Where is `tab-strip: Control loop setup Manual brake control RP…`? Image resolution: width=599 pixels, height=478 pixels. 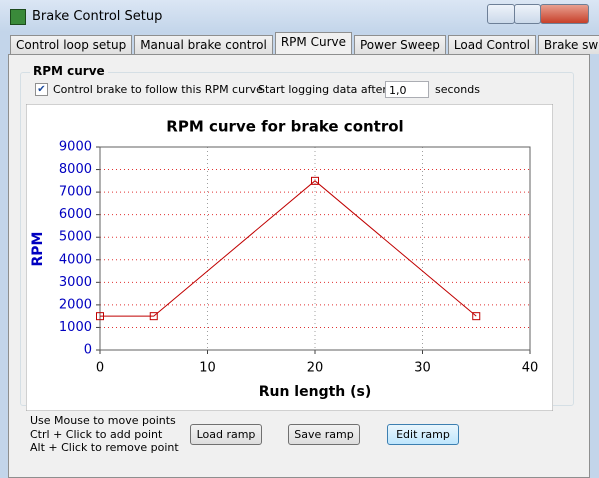 tab-strip: Control loop setup Manual brake control RP… is located at coordinates (304, 43).